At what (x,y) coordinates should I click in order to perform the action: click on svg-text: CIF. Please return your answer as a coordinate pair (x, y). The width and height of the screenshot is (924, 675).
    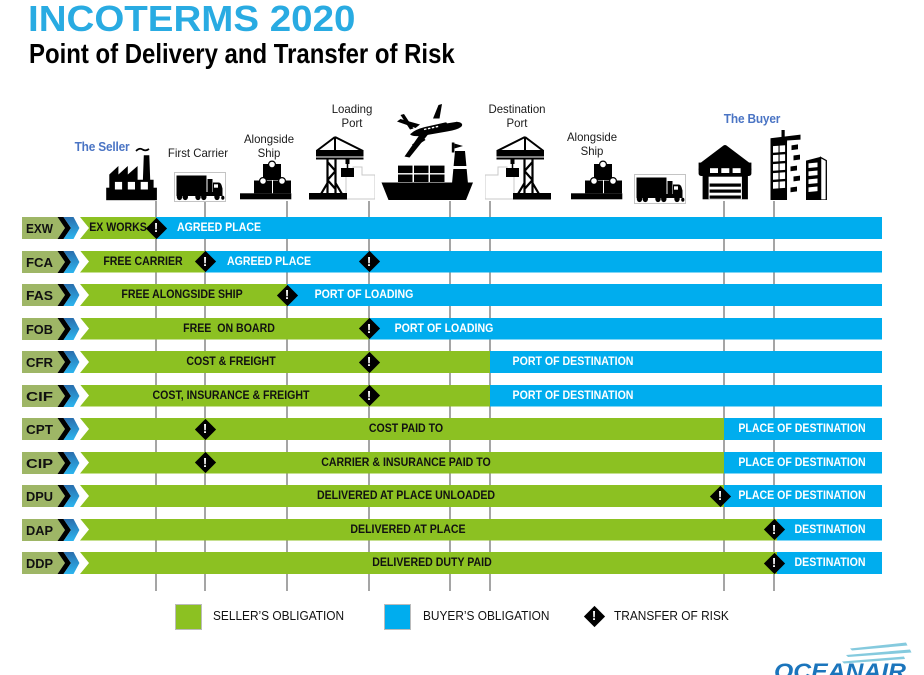
    Looking at the image, I should click on (39, 395).